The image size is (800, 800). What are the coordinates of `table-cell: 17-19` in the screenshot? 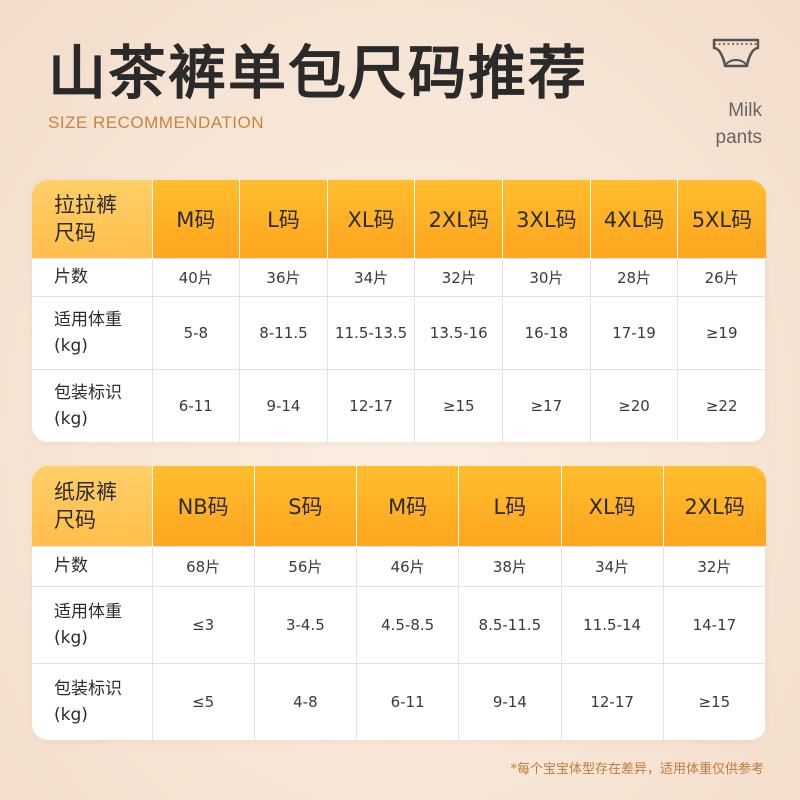 It's located at (634, 333).